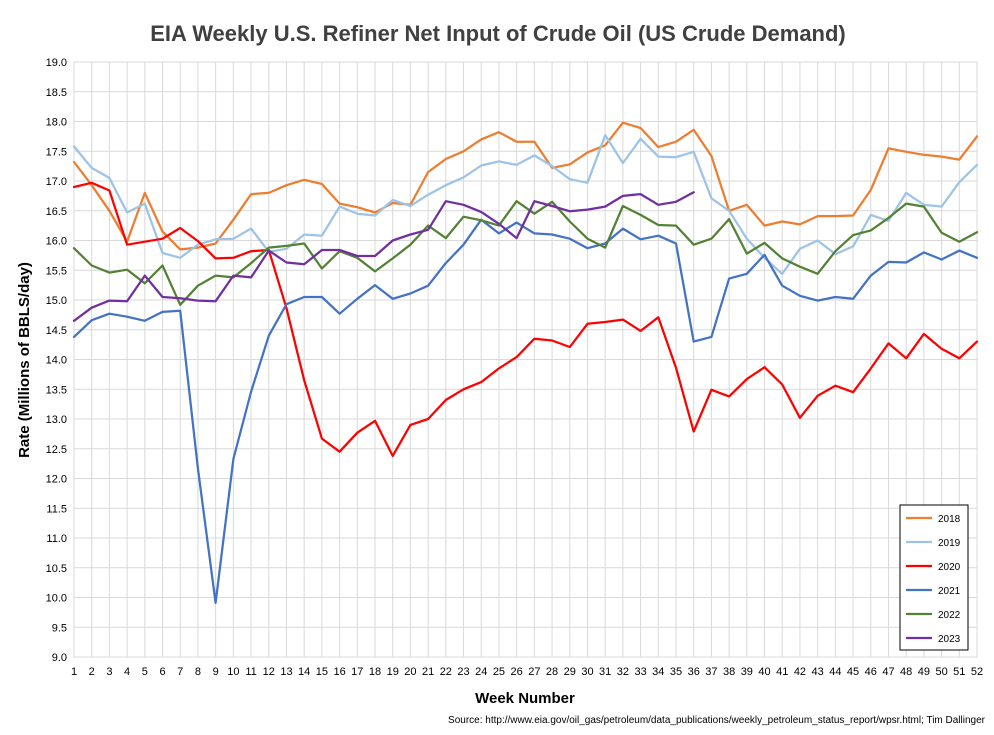  What do you see at coordinates (59, 658) in the screenshot?
I see `y-tick-label: 9.0` at bounding box center [59, 658].